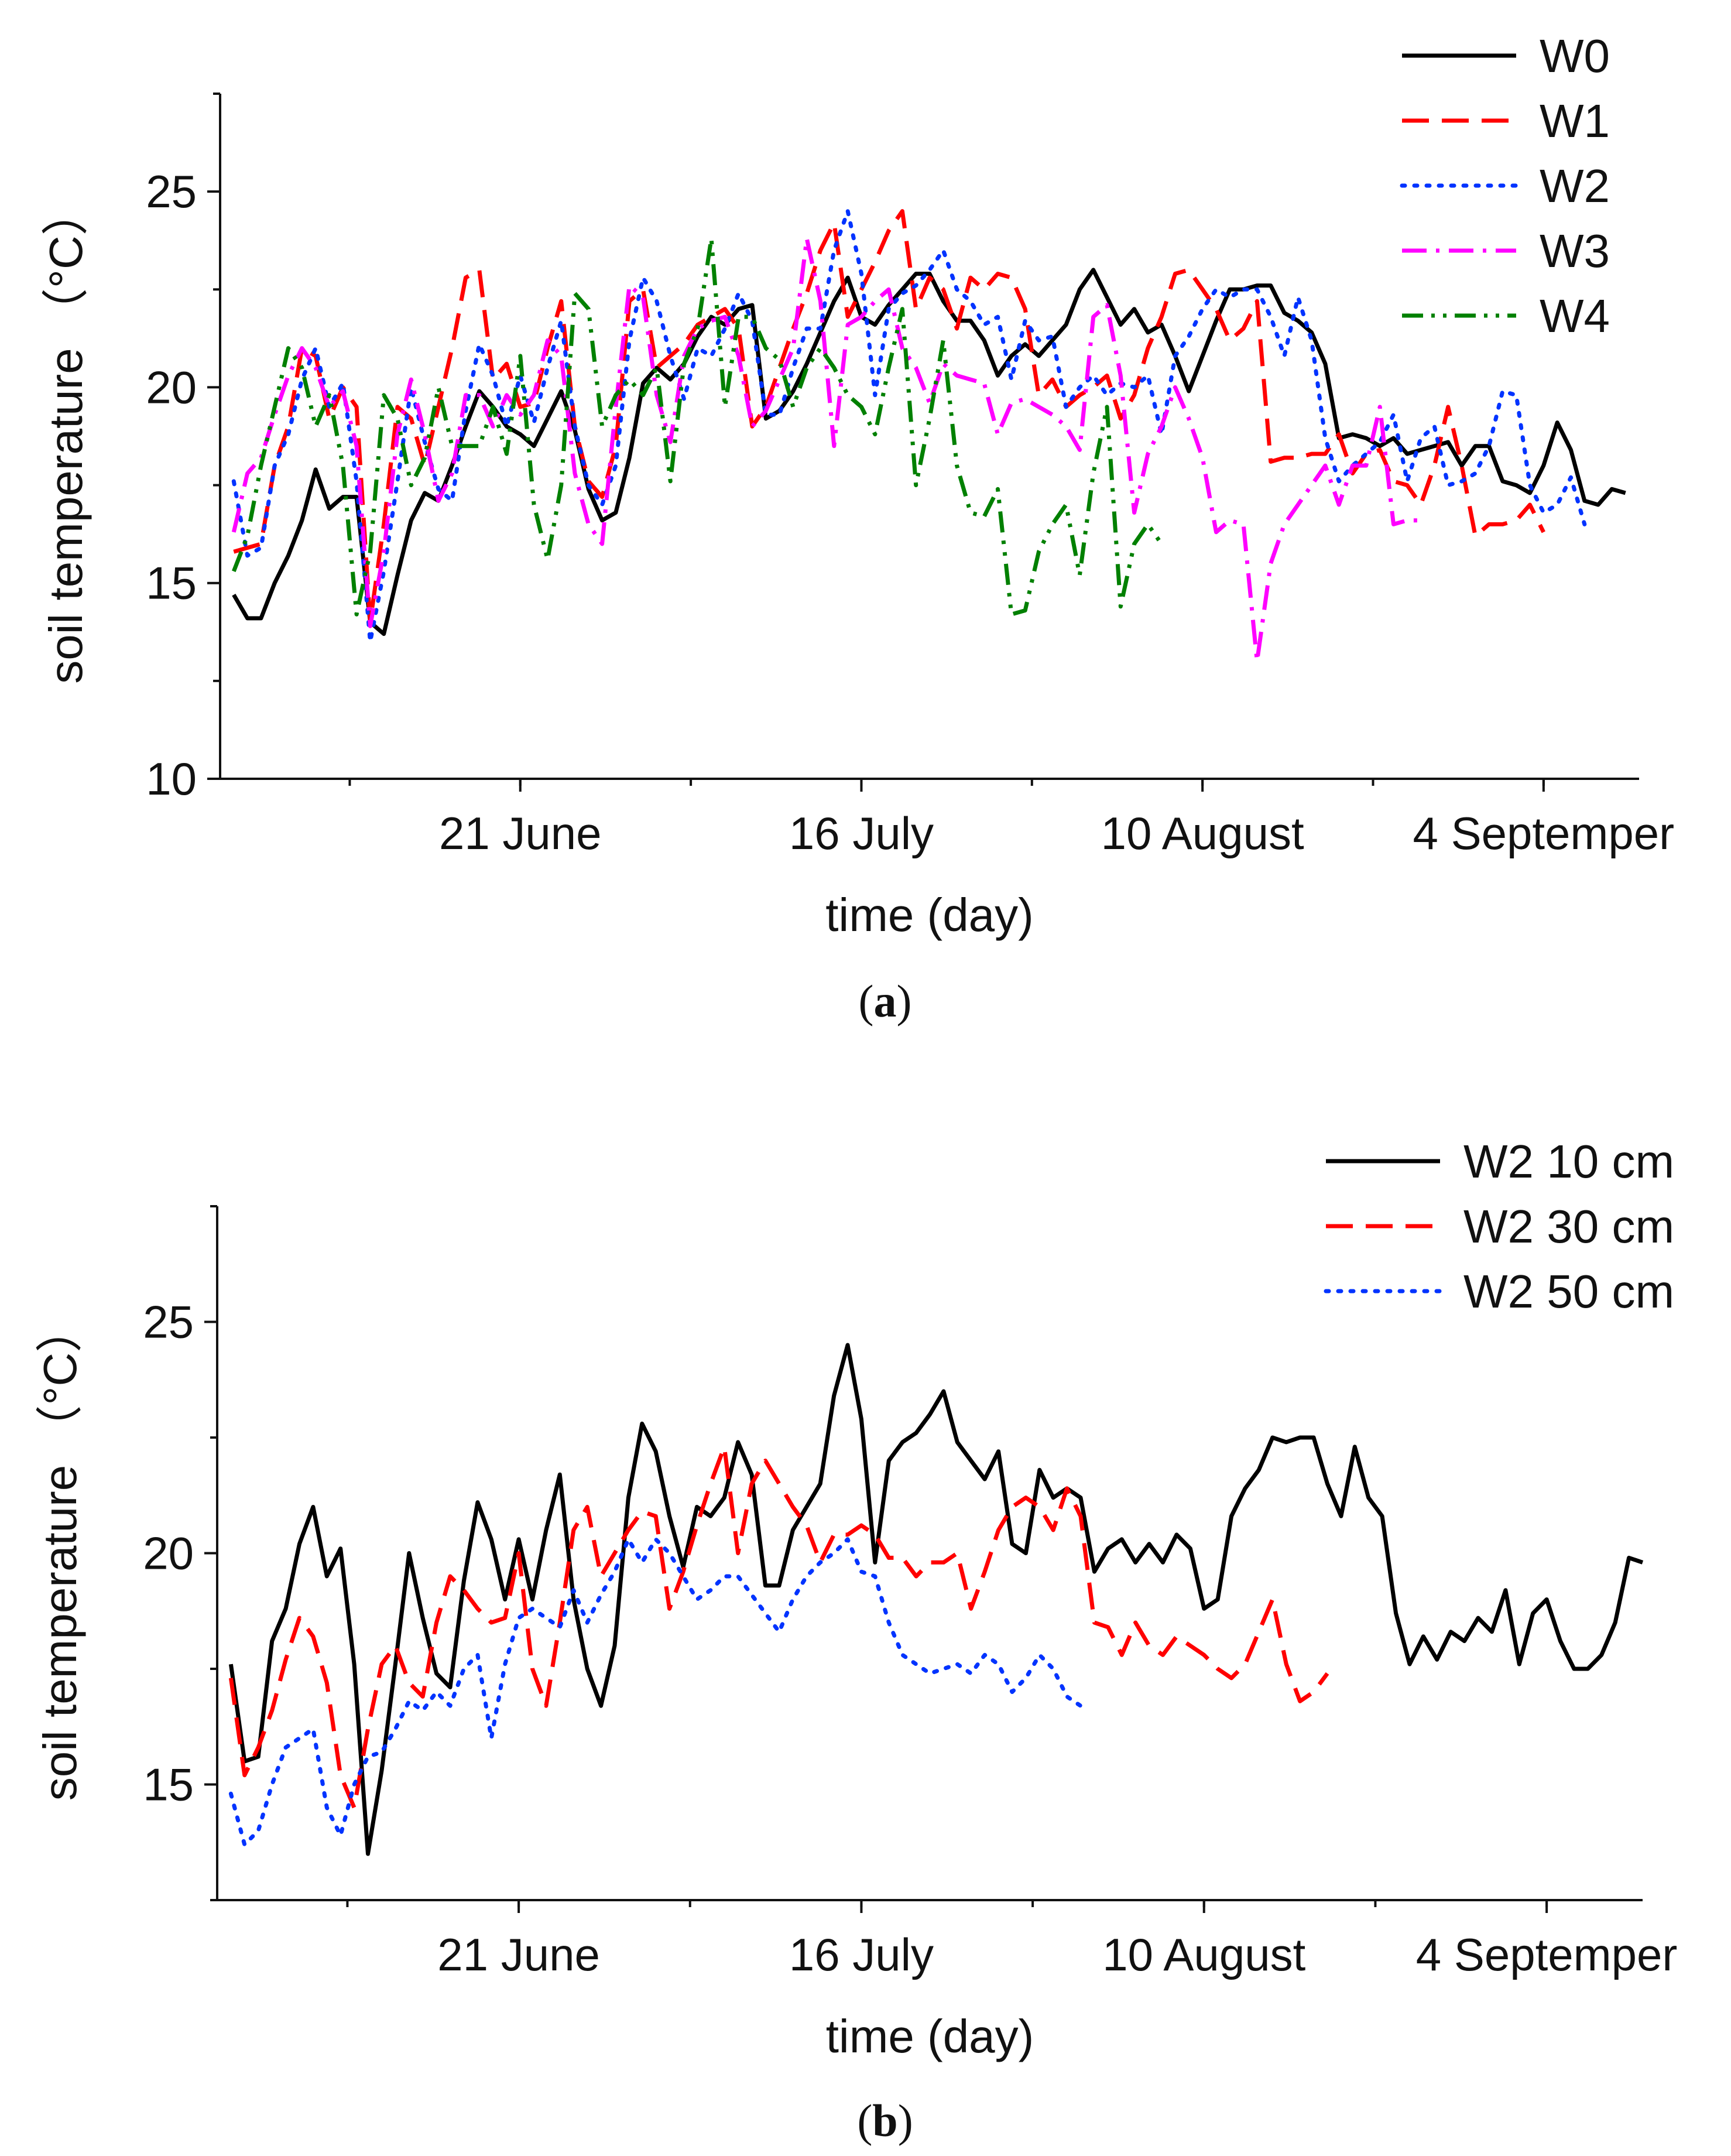 This screenshot has height=2156, width=1731. I want to click on panel-b-x-tick-label: 21 June, so click(518, 1954).